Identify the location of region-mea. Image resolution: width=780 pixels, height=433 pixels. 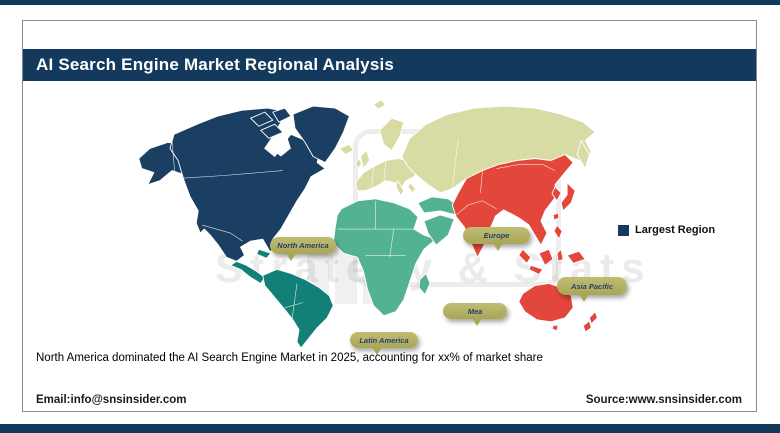
(396, 256).